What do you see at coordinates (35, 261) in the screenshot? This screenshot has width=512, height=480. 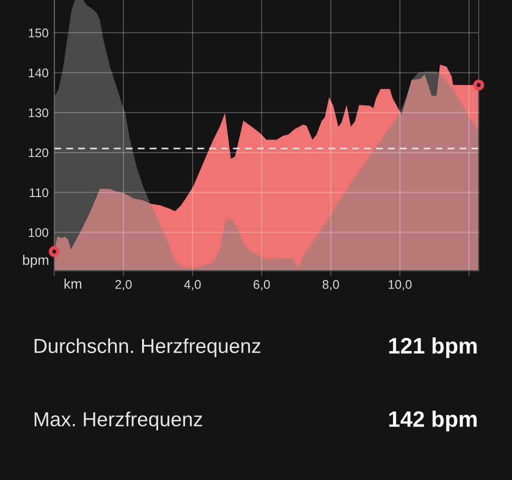 I see `y-axis-title: bpm` at bounding box center [35, 261].